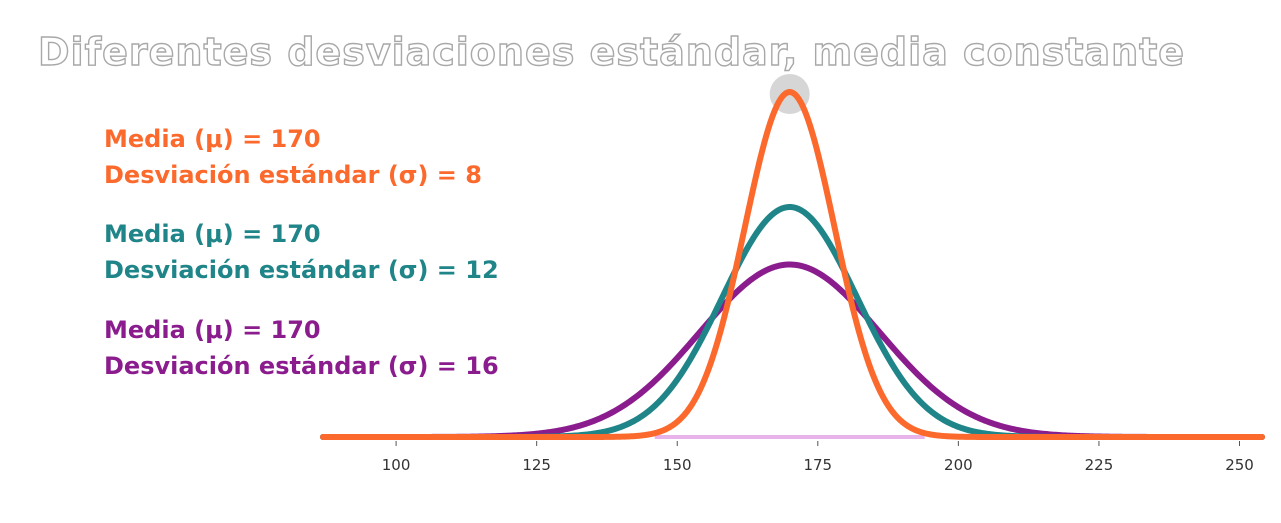 Image resolution: width=1281 pixels, height=523 pixels. Describe the element at coordinates (301, 366) in the screenshot. I see `legend-sd-label: Desviación estándar (σ) = 16` at that location.